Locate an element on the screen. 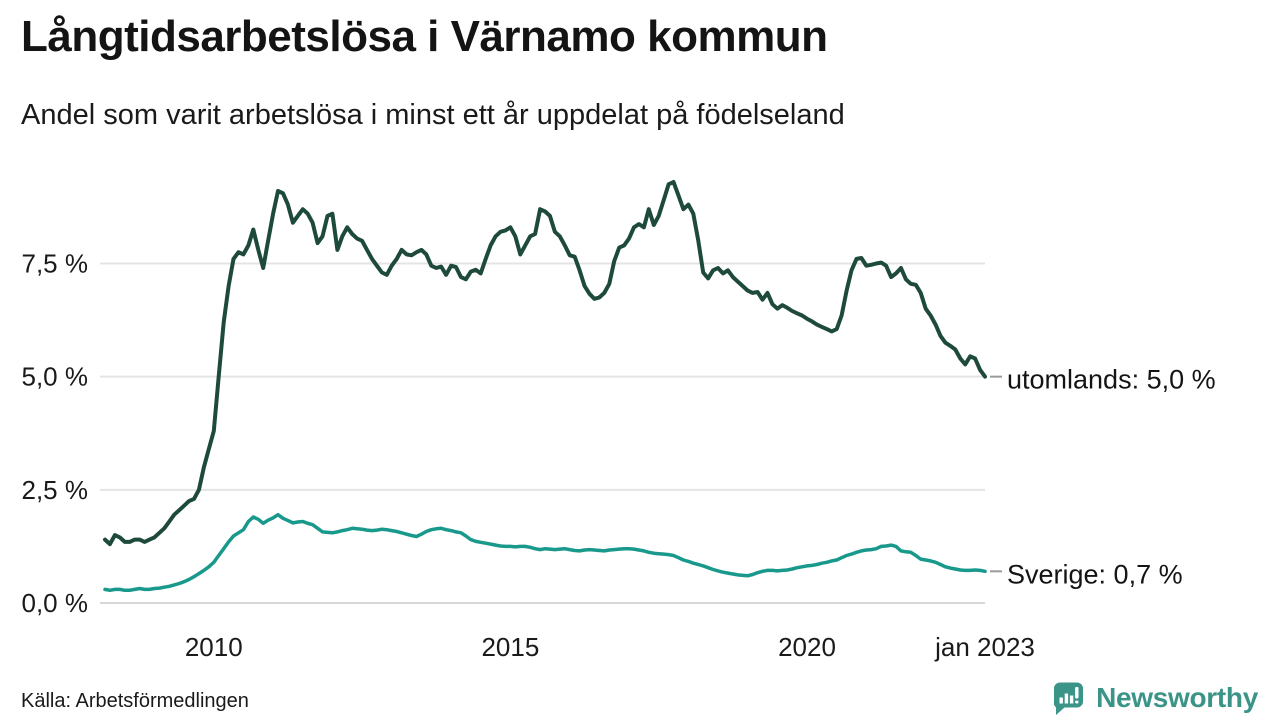  y-tick-label: 5,0 % is located at coordinates (55, 377).